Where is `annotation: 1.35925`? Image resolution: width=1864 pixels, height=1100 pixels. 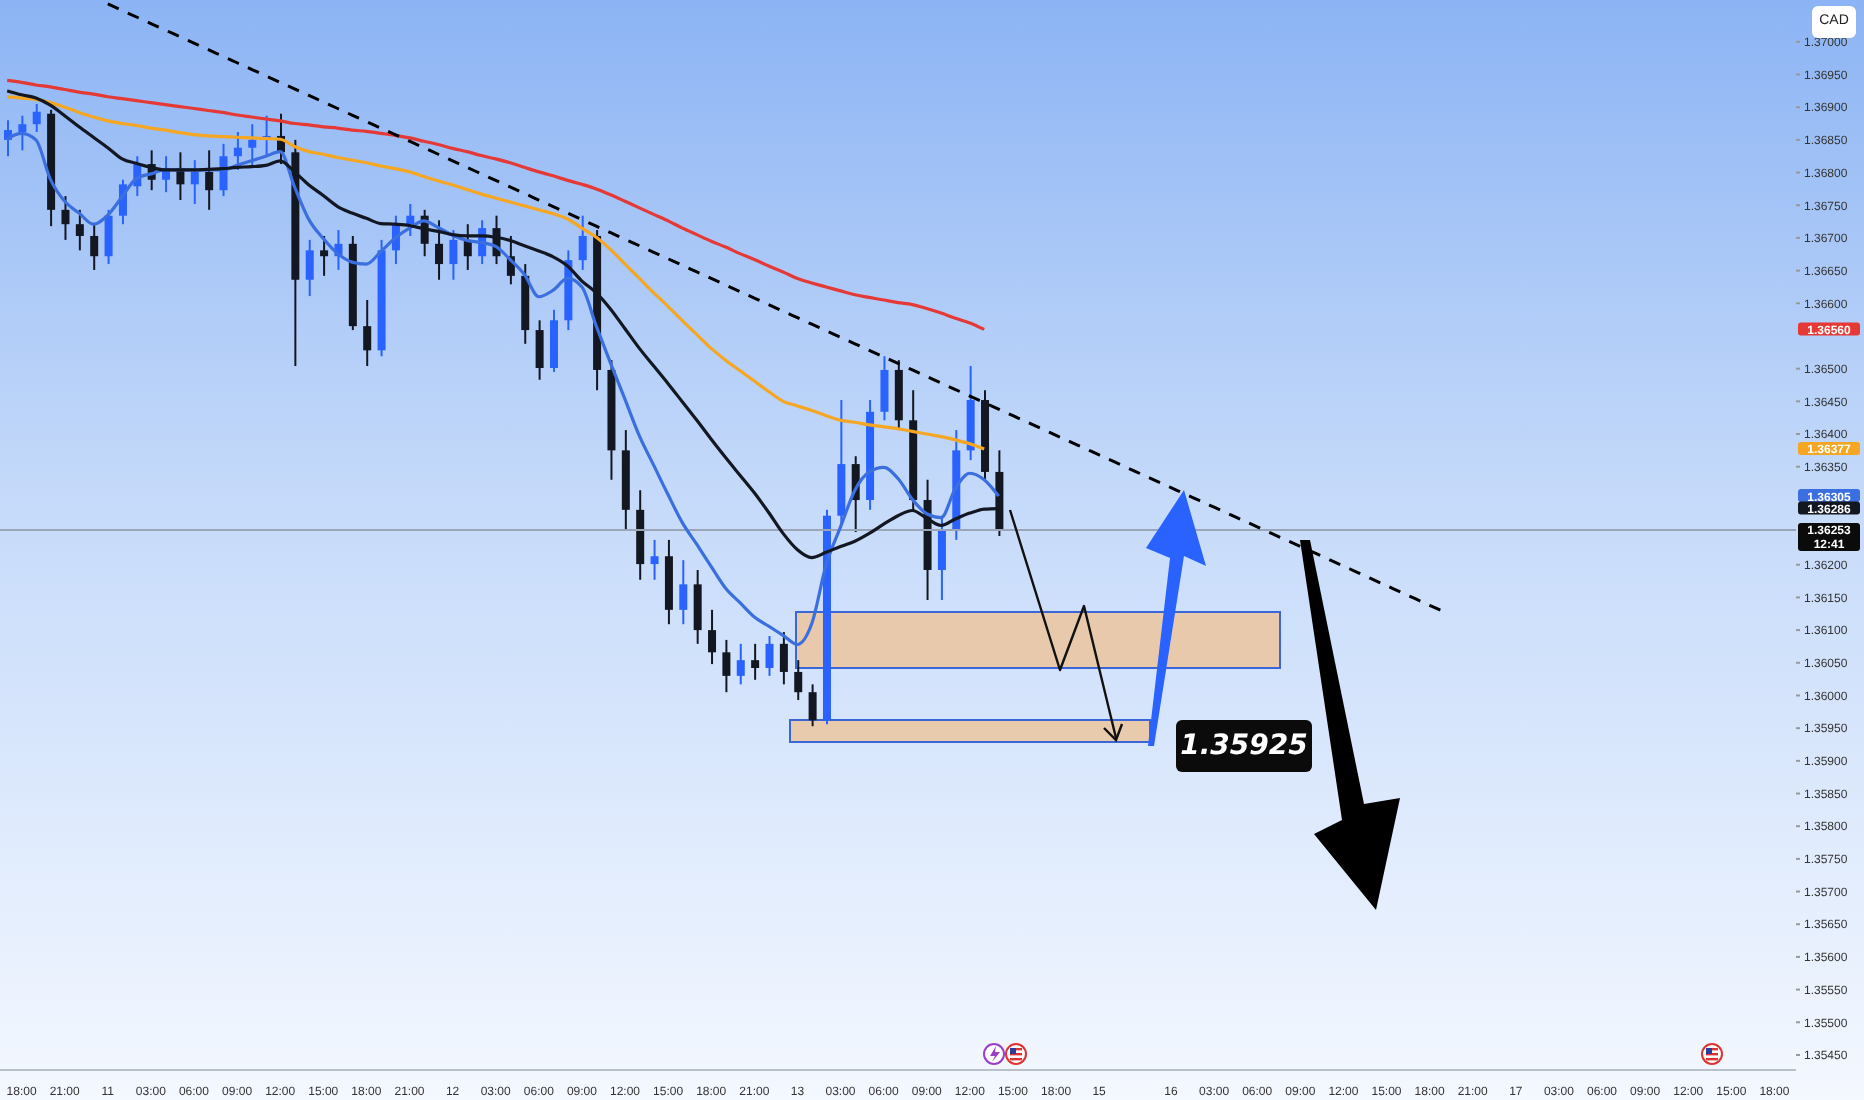
annotation: 1.35925 is located at coordinates (1244, 746).